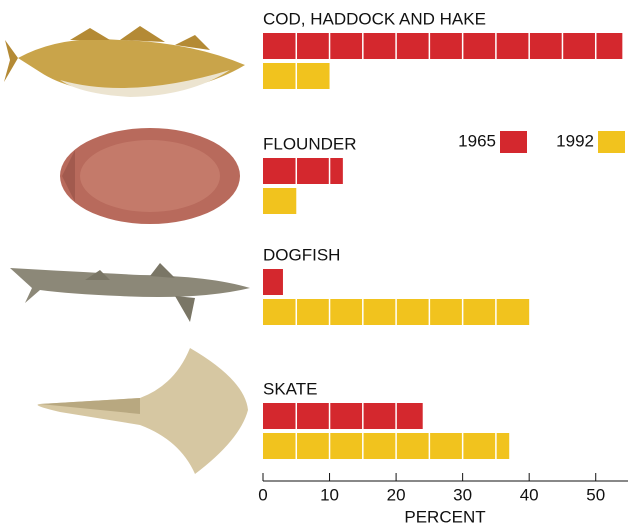  I want to click on category-label: DOGFISH, so click(301, 254).